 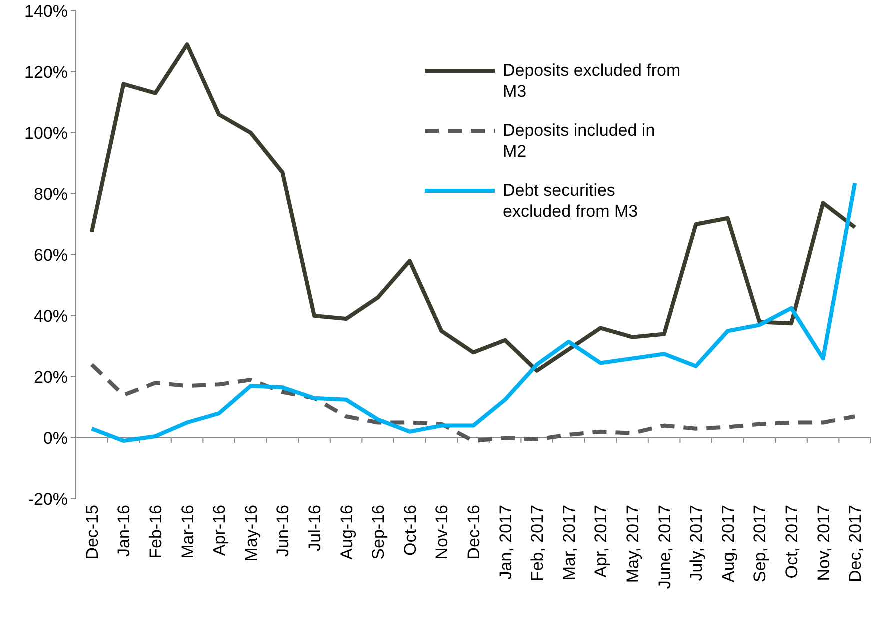 What do you see at coordinates (46, 72) in the screenshot?
I see `y-tick-label: 120%` at bounding box center [46, 72].